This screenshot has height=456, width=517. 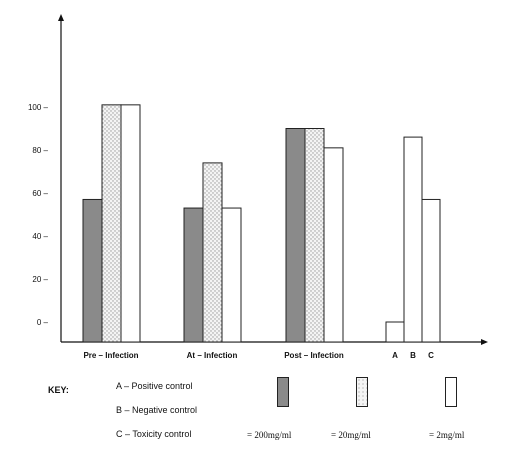 I want to click on y-axis-ticks: 100 – 80 – 60 – 40 – 20 – 0 –, so click(x=38, y=215).